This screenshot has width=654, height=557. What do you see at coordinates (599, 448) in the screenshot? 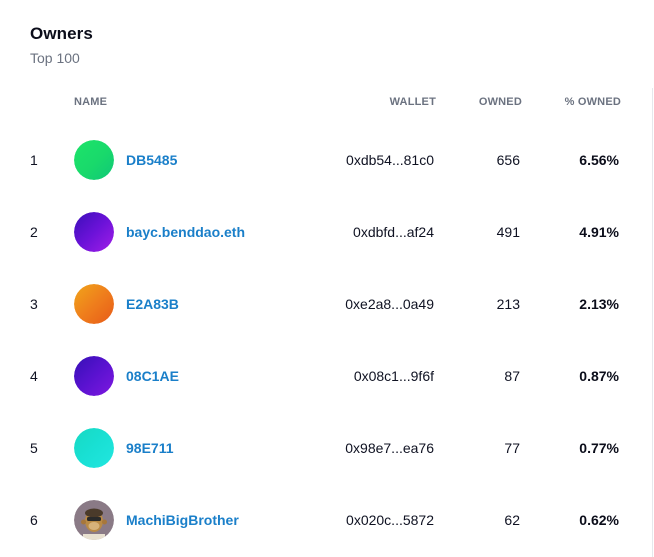
I see `pct-owned: 0.77%` at bounding box center [599, 448].